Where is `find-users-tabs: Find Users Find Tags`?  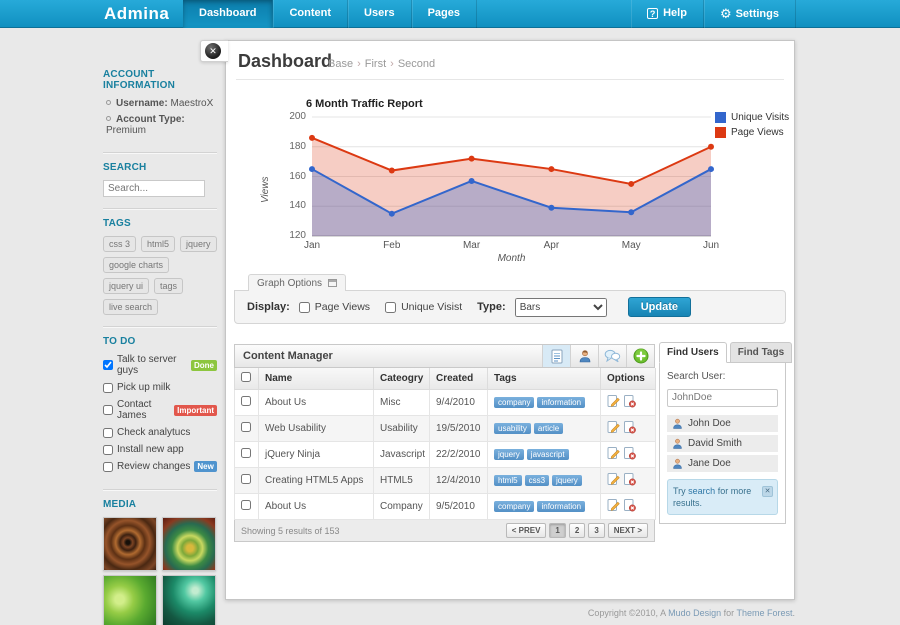
find-users-tabs: Find Users Find Tags is located at coordinates (726, 352).